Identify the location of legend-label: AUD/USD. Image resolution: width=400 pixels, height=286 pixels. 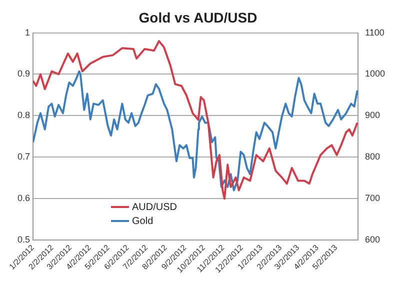
(155, 207).